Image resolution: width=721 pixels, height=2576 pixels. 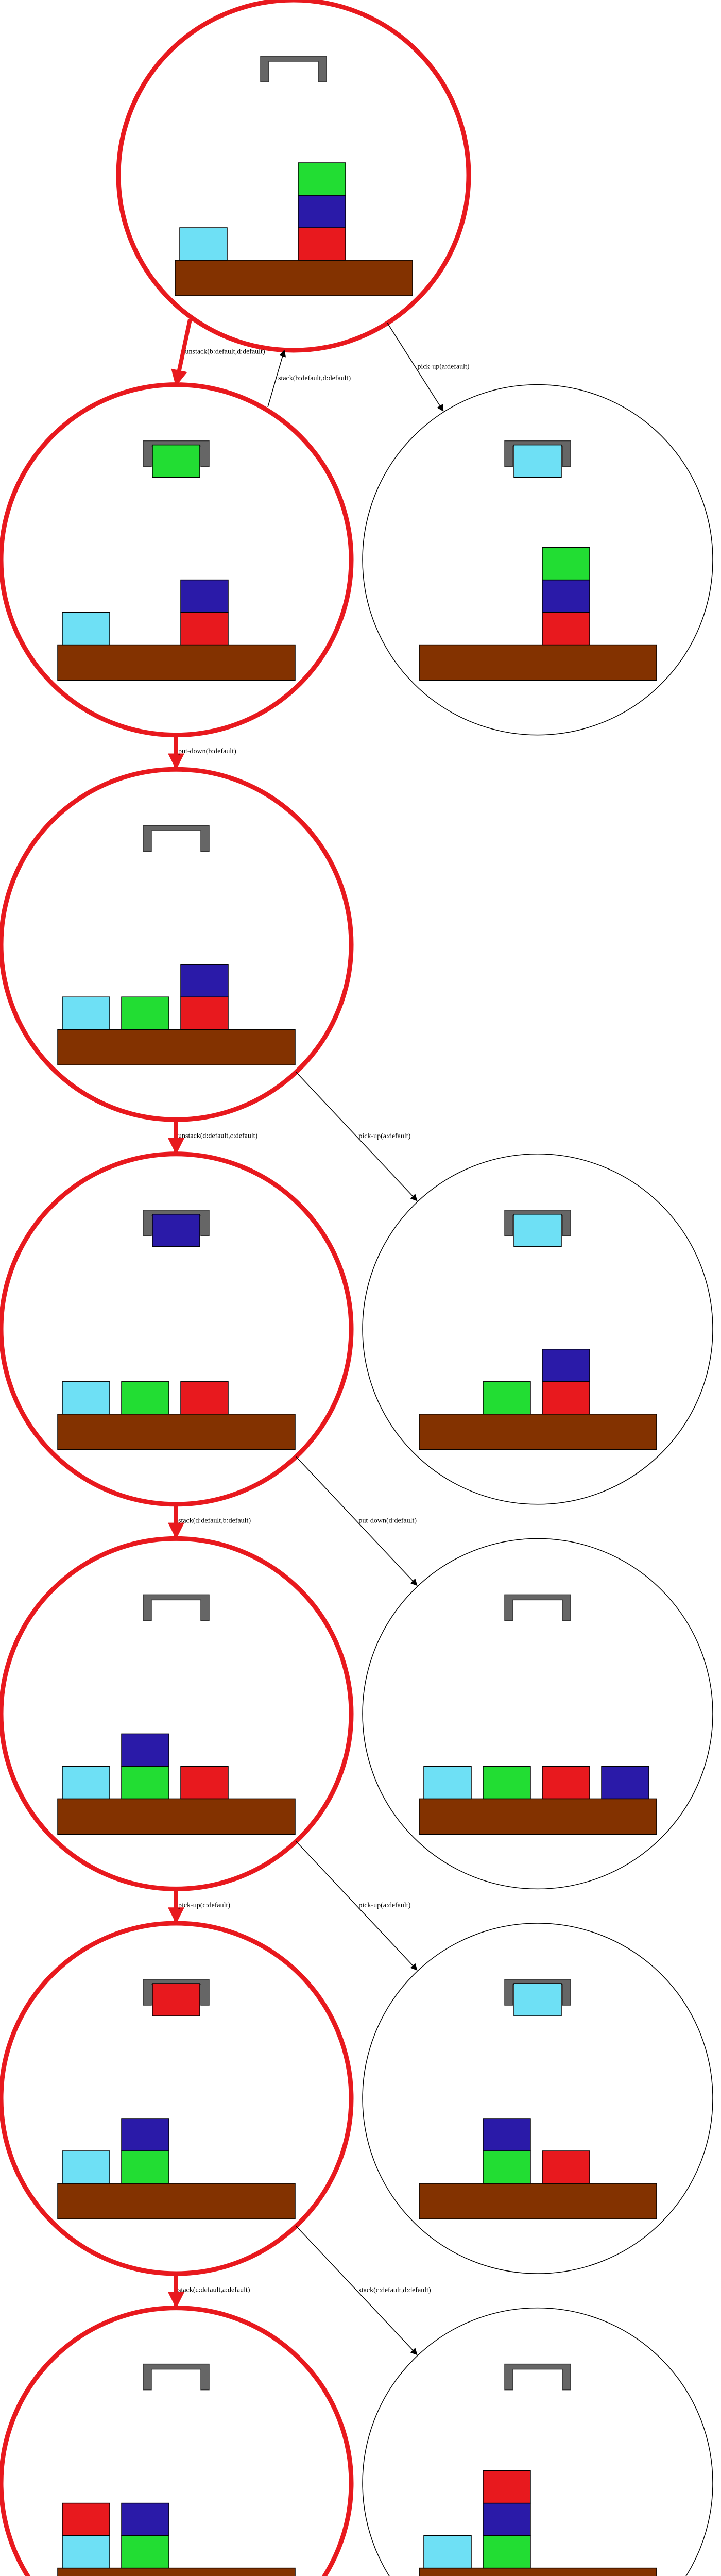 What do you see at coordinates (214, 2290) in the screenshot?
I see `edge-label: stack(c:default,a:default)` at bounding box center [214, 2290].